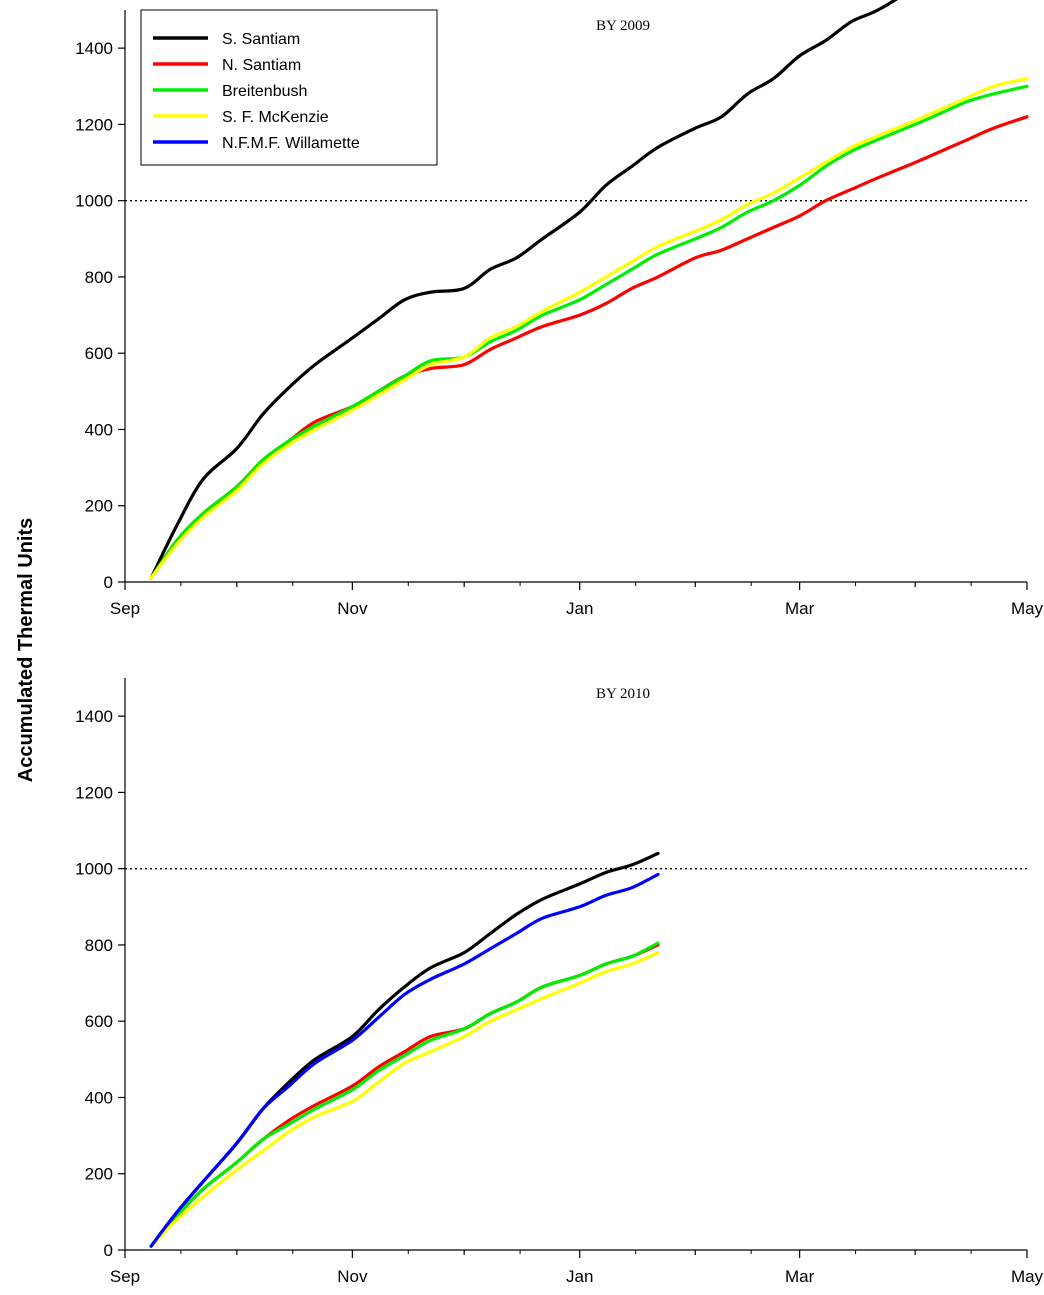 The image size is (1044, 1295). I want to click on series-line-s-f-mckenzie, so click(404, 1099).